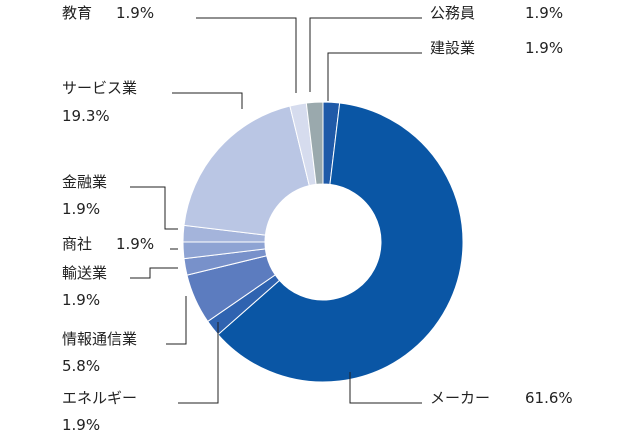  Describe the element at coordinates (84, 182) in the screenshot. I see `slice-label-6: 金融業` at that location.